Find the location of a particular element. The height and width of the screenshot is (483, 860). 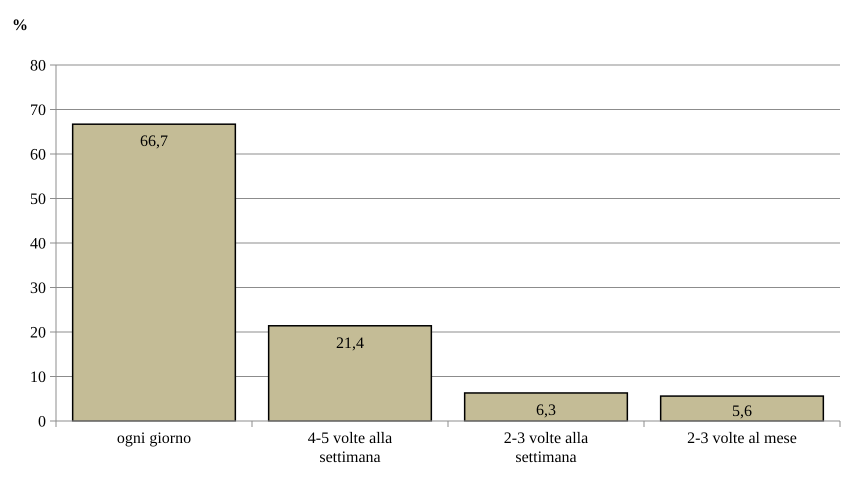

y-tick-label: 80 is located at coordinates (38, 66).